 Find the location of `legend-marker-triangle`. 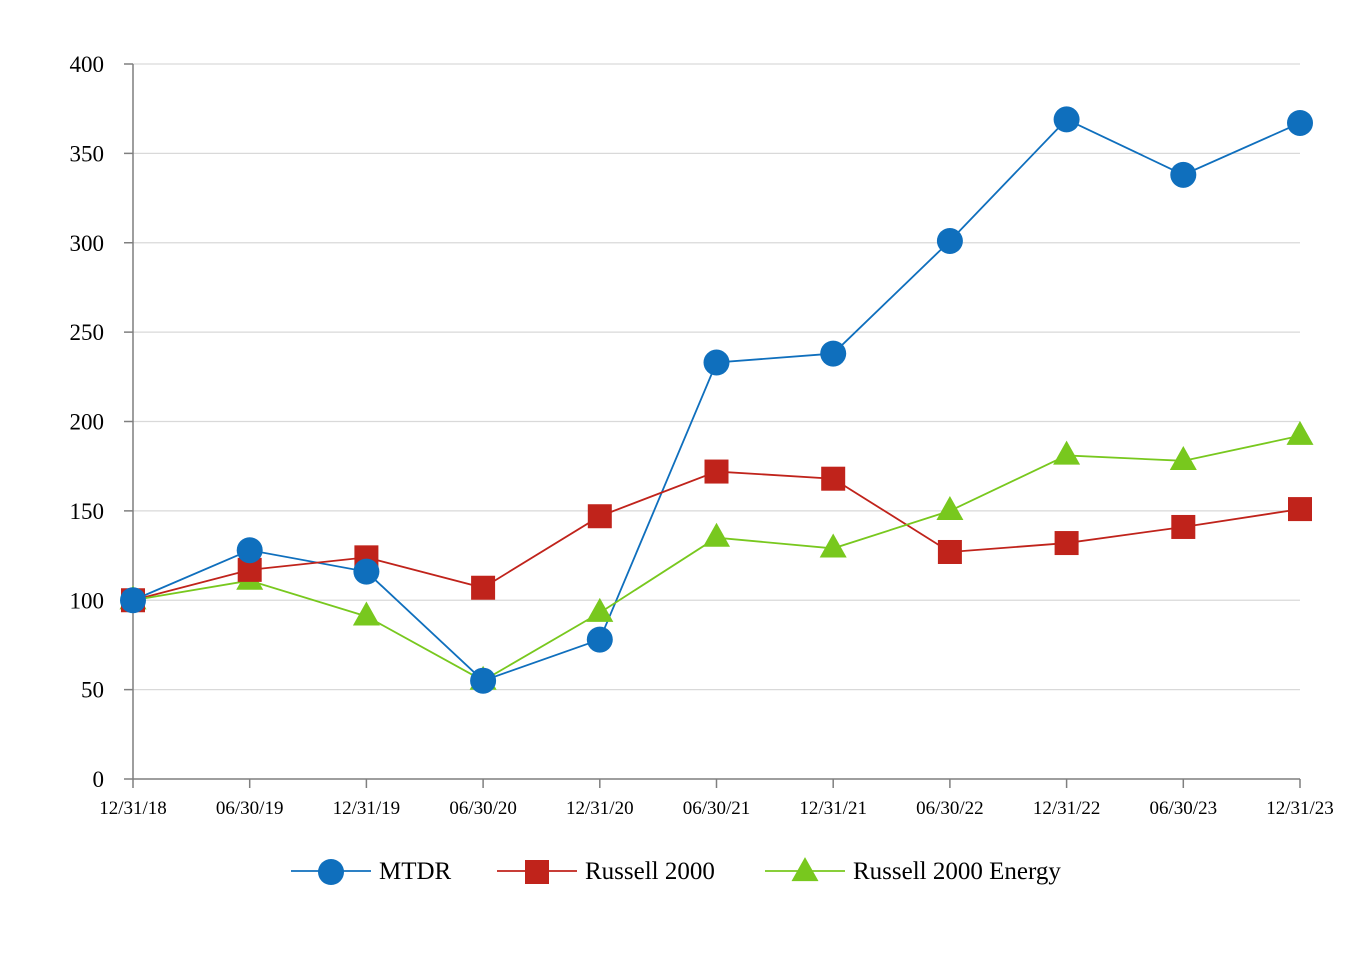

legend-marker-triangle is located at coordinates (805, 869).